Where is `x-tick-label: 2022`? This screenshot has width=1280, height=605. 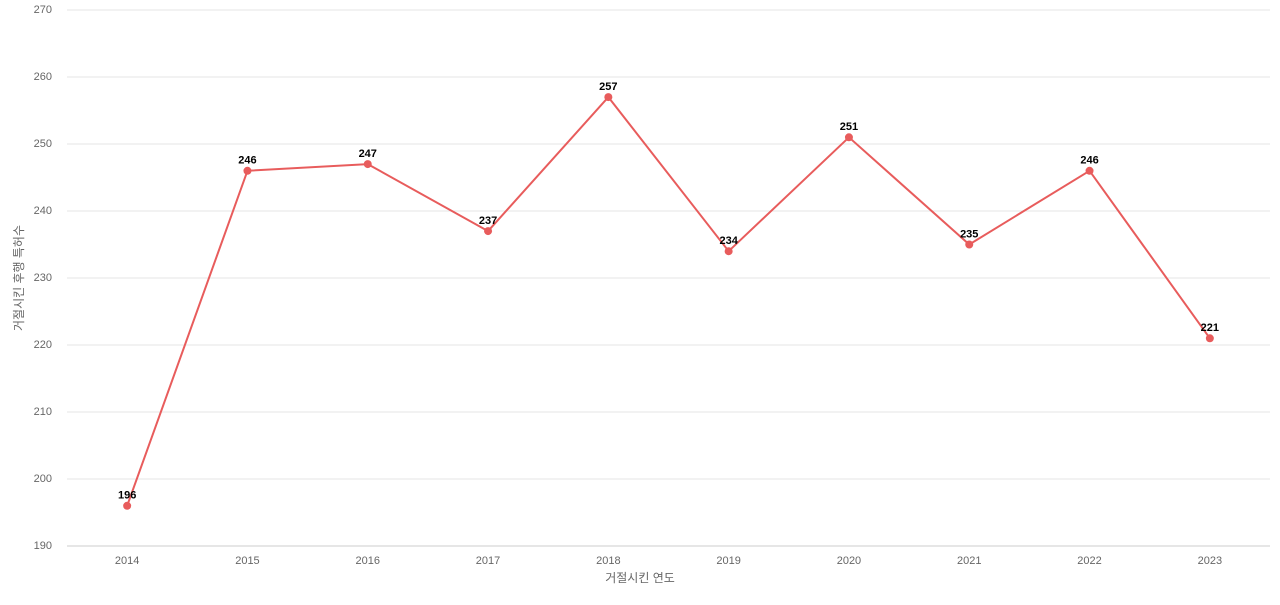
x-tick-label: 2022 is located at coordinates (1089, 561).